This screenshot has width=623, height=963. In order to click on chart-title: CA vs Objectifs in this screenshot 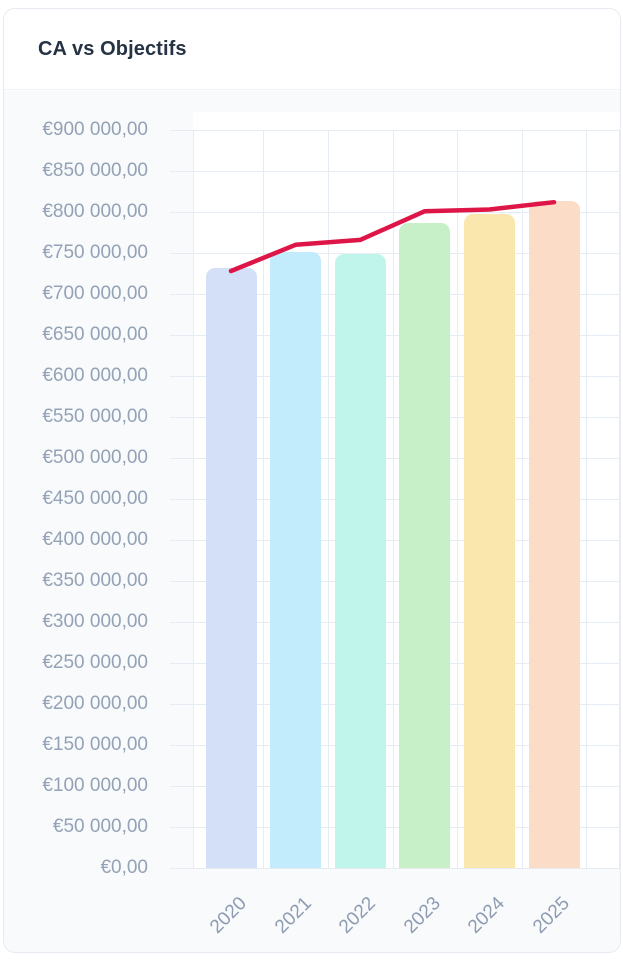, I will do `click(112, 48)`.